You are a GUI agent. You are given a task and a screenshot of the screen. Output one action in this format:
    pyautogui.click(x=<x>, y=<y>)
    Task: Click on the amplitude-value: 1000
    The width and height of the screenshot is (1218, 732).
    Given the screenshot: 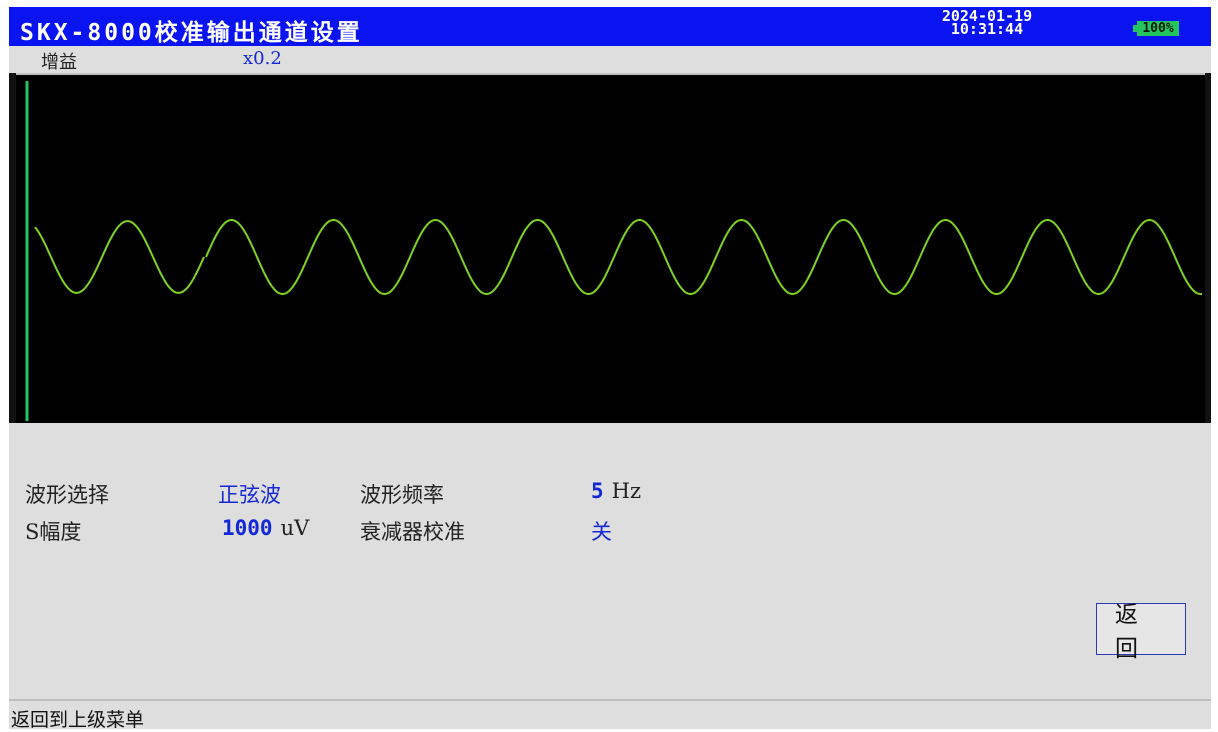 What is the action you would take?
    pyautogui.click(x=247, y=528)
    